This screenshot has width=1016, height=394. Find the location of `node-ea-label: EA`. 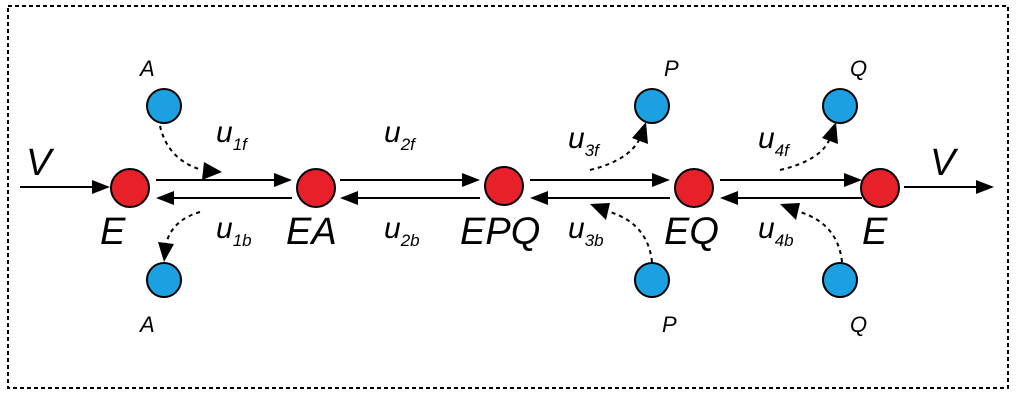

node-ea-label: EA is located at coordinates (311, 232).